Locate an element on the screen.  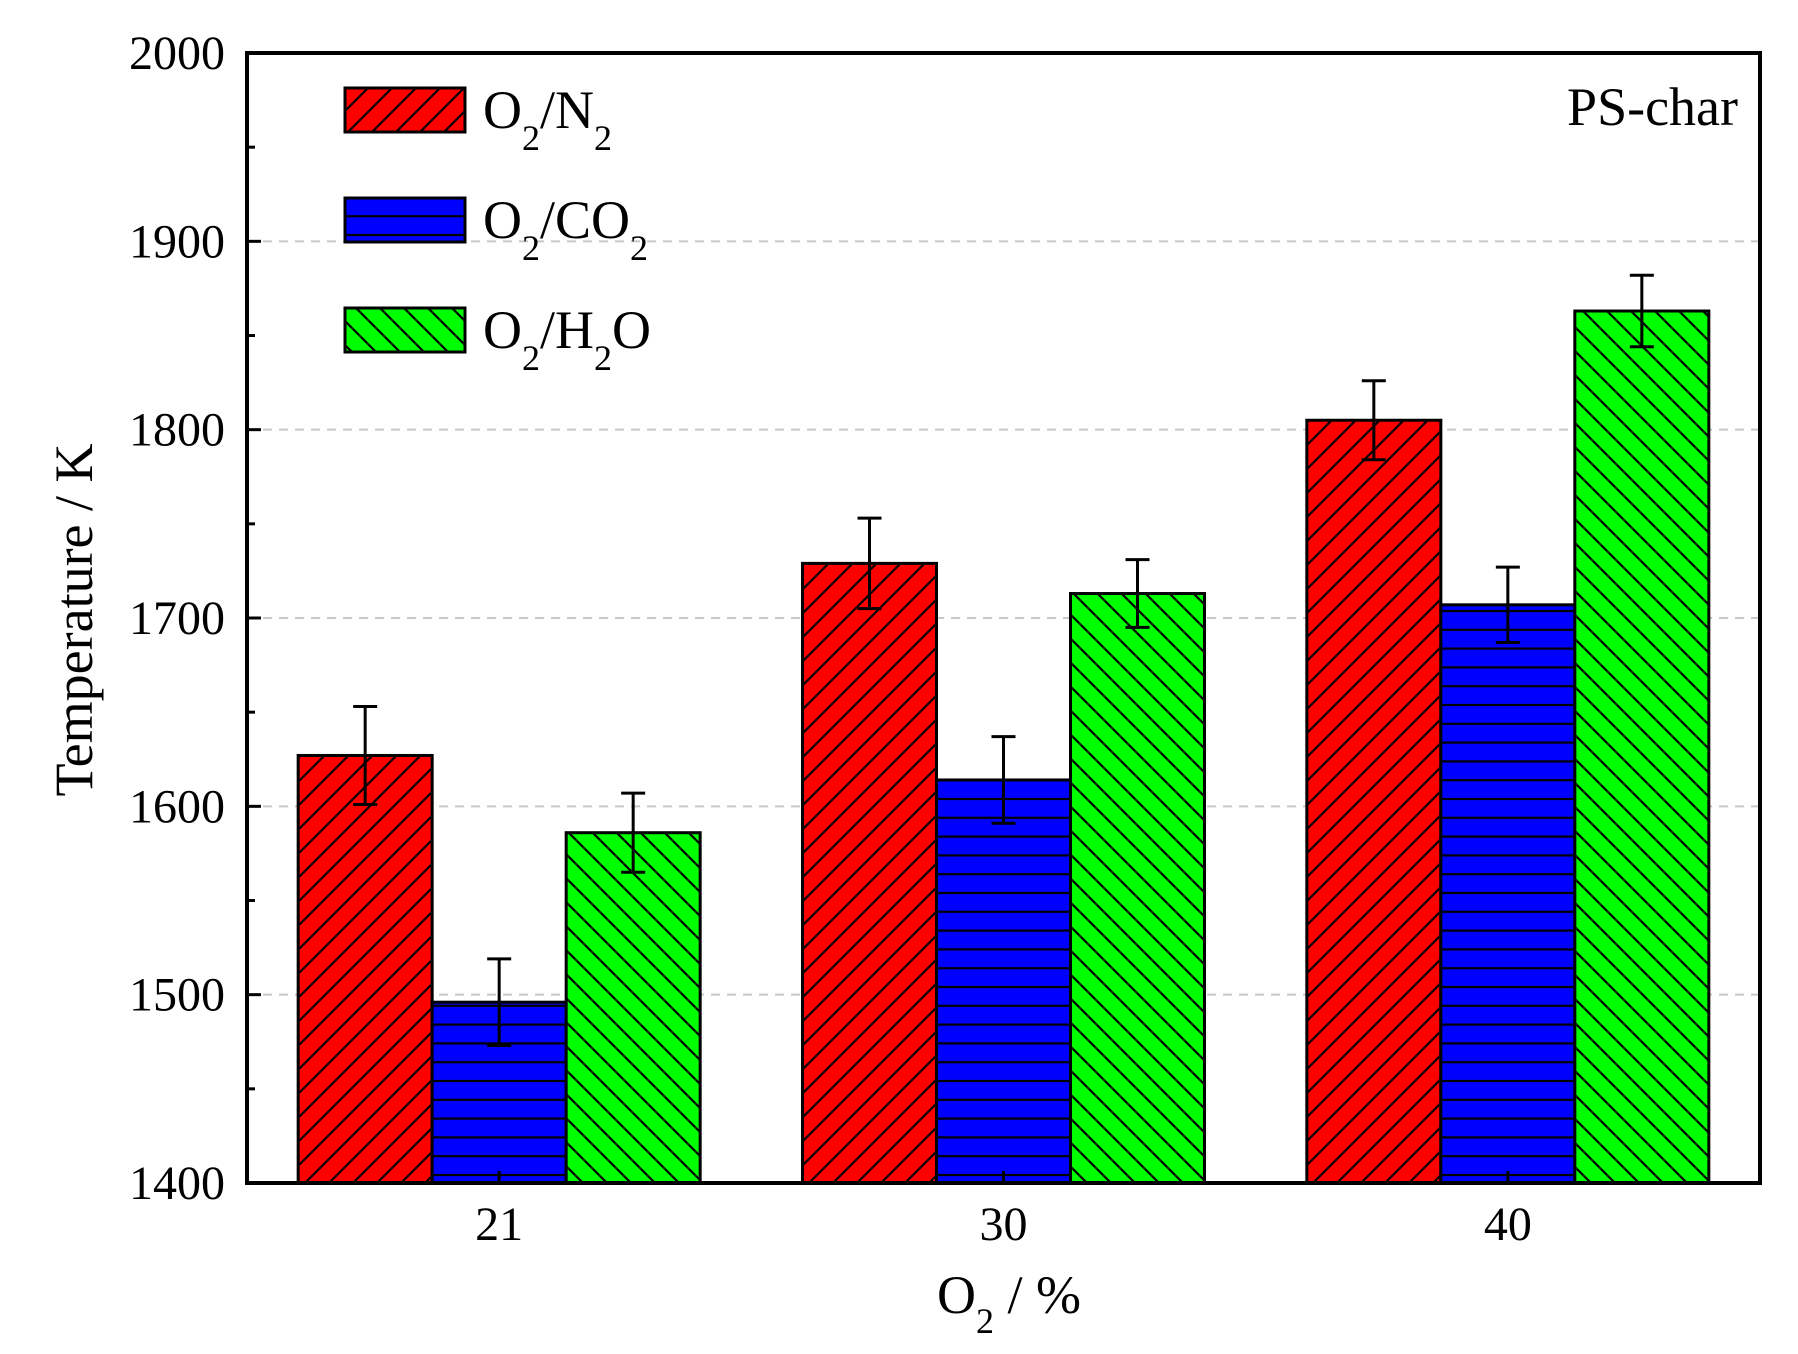
legend-label: O2/CO2 is located at coordinates (565, 229).